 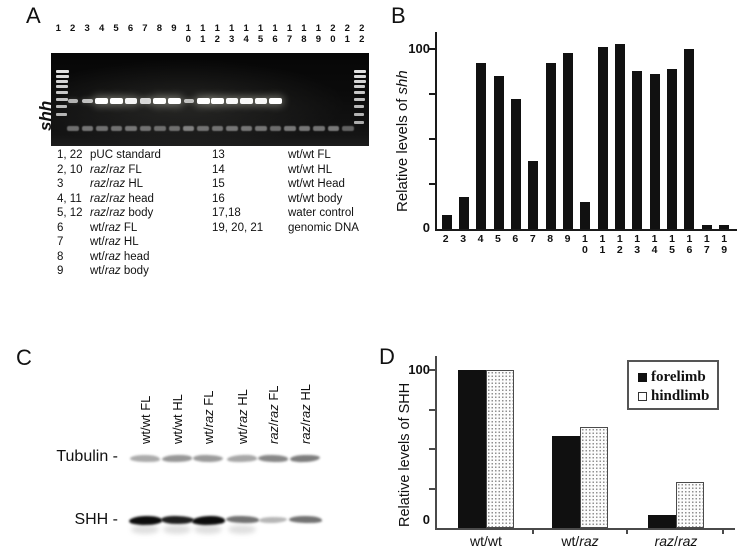 What do you see at coordinates (145, 28) in the screenshot?
I see `lane-number: 7` at bounding box center [145, 28].